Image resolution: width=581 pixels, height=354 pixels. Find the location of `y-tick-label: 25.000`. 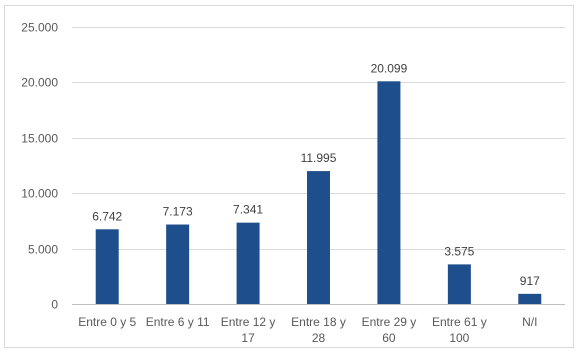

y-tick-label: 25.000 is located at coordinates (39, 28).